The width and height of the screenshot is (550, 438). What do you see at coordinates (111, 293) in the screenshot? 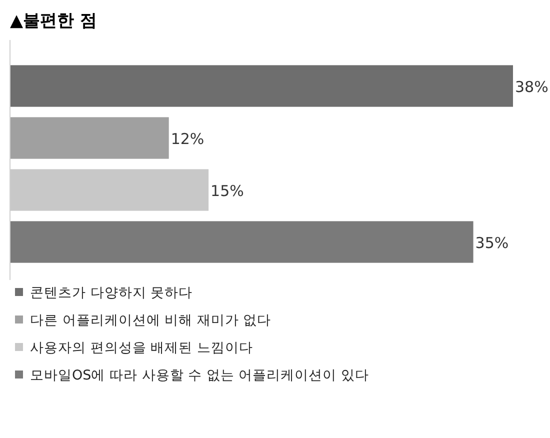
I see `legend-label: 콘텐츠가 다양하지 못하다` at bounding box center [111, 293].